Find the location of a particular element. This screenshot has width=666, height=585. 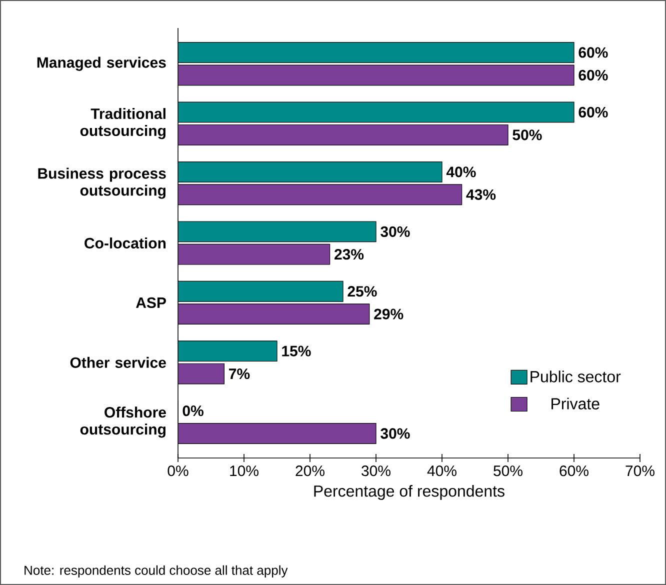

data-label: 15% is located at coordinates (296, 351).